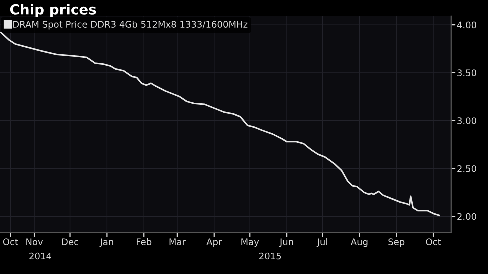 The width and height of the screenshot is (488, 274). Describe the element at coordinates (214, 243) in the screenshot. I see `x-tick-label: Apr` at that location.